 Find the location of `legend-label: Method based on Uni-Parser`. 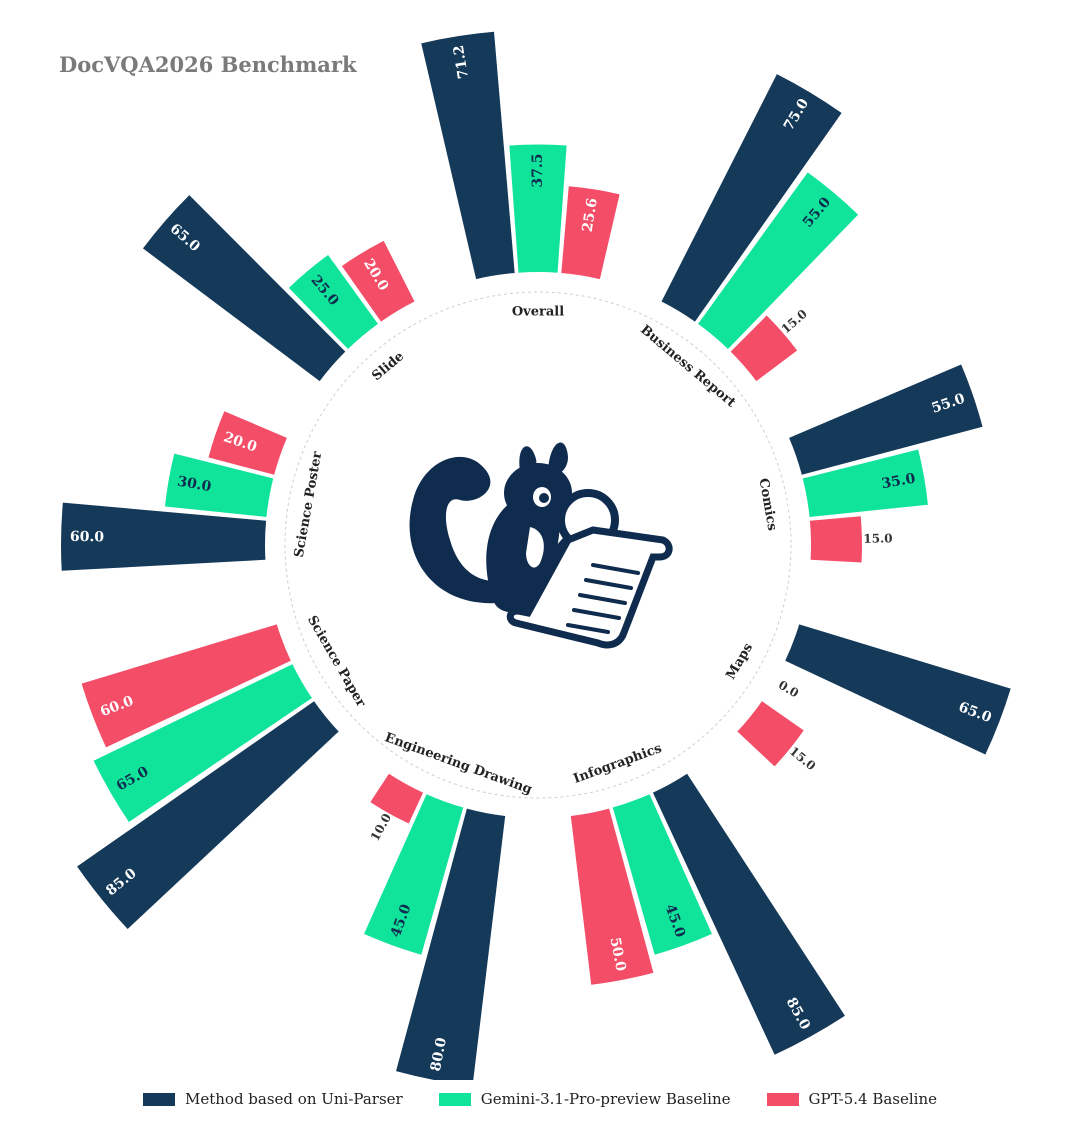

legend-label: Method based on Uni-Parser is located at coordinates (293, 1099).